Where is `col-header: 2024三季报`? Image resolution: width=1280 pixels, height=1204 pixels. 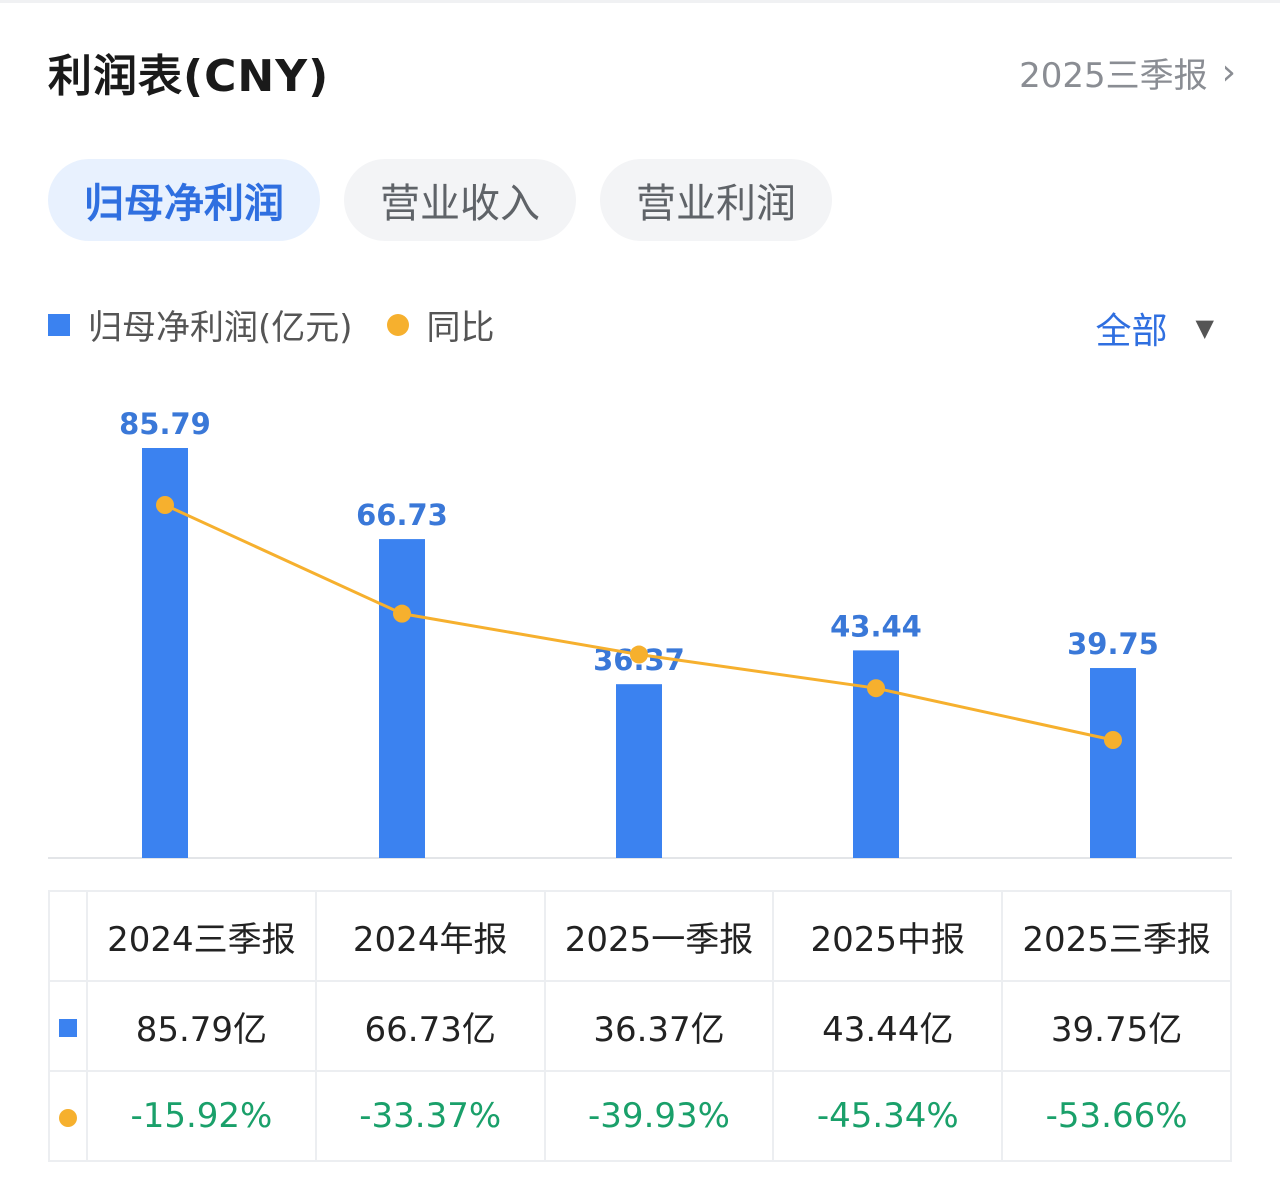 col-header: 2024三季报 is located at coordinates (201, 936).